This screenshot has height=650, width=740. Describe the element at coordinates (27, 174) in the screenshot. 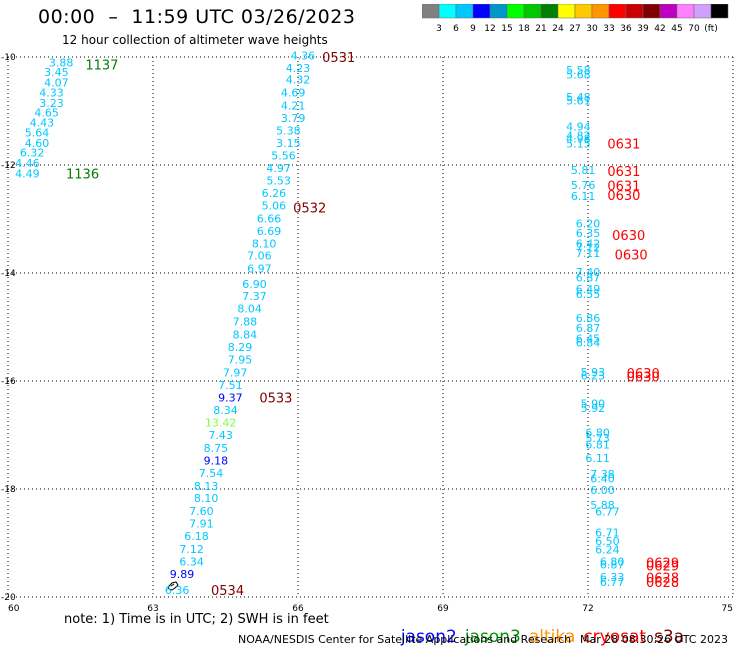

I see `swh-point: 4.49` at that location.